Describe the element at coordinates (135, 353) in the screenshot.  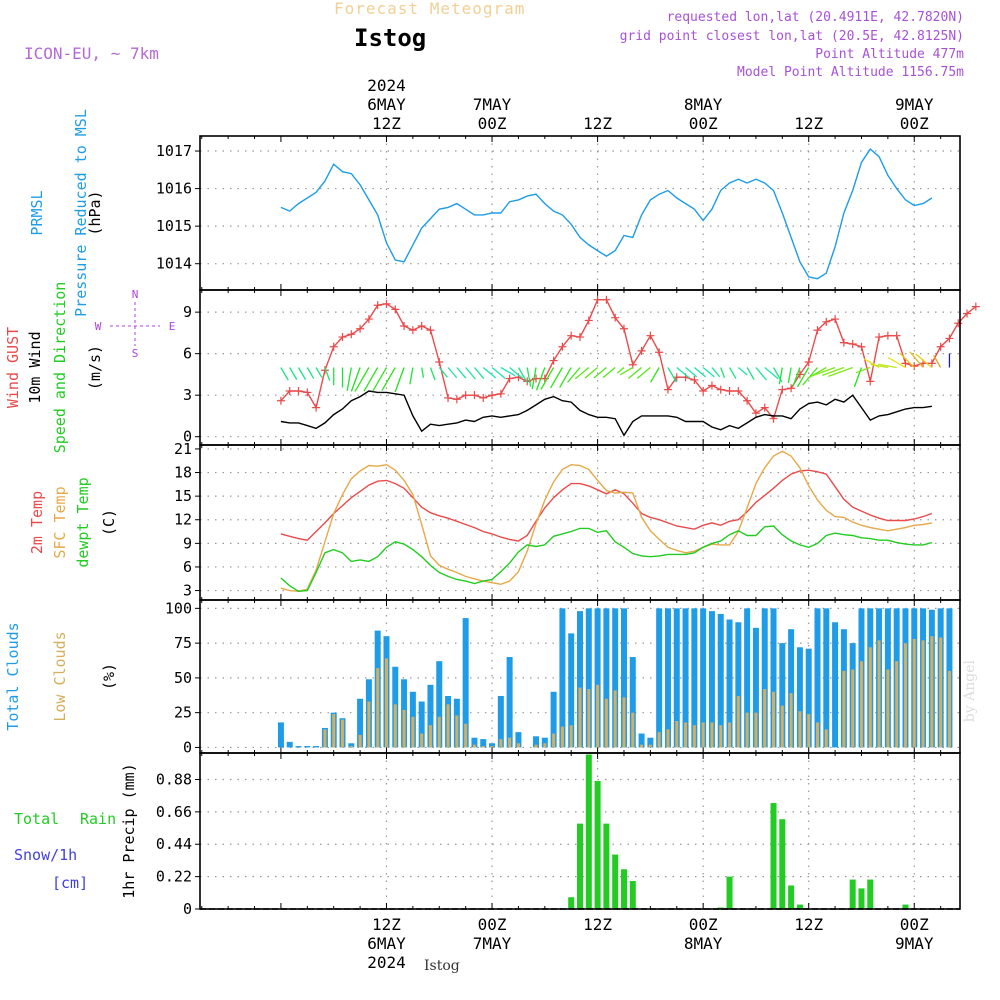
I see `compass-s-label: S` at that location.